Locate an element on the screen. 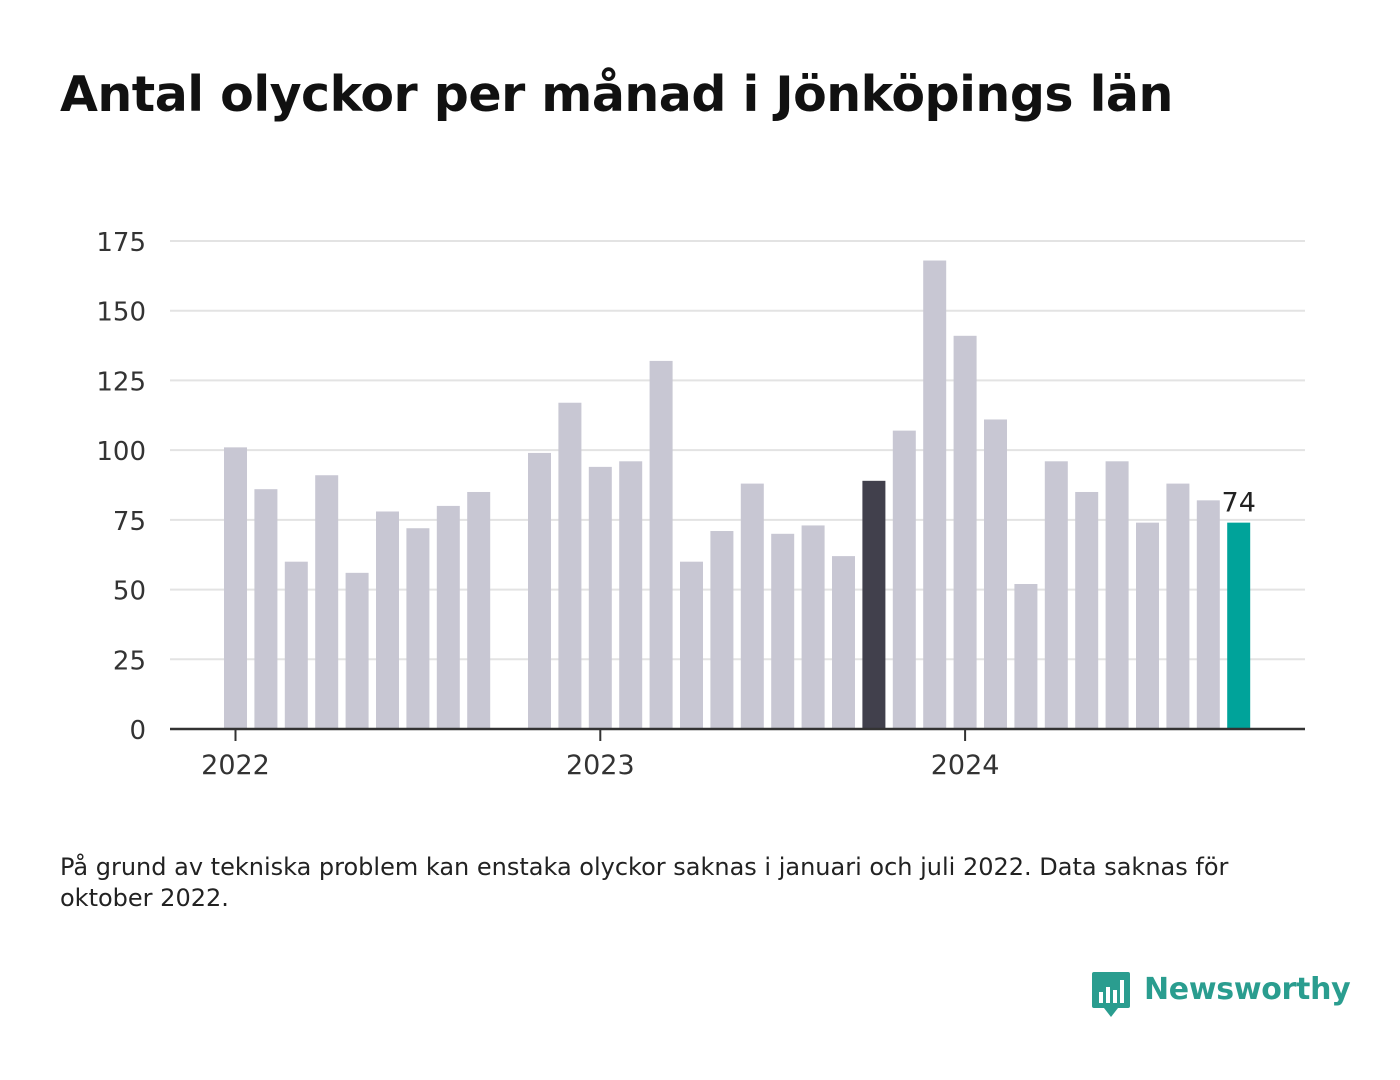 The height and width of the screenshot is (1080, 1400). y-tick-label: 175 is located at coordinates (121, 243).